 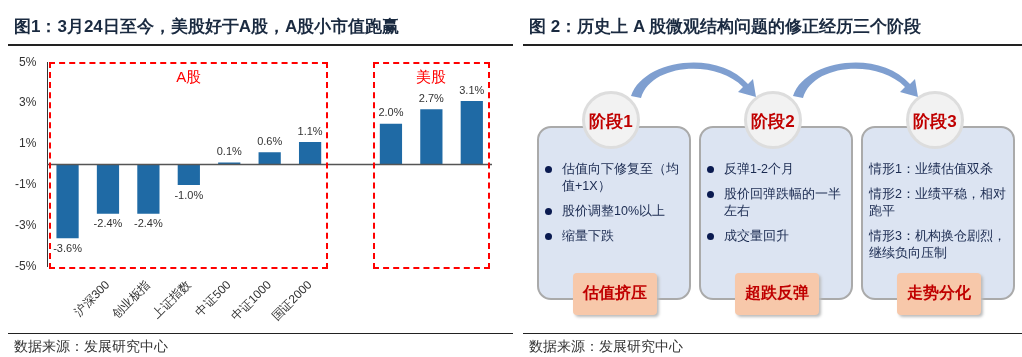 What do you see at coordinates (310, 130) in the screenshot?
I see `data-label: 1.1%` at bounding box center [310, 130].